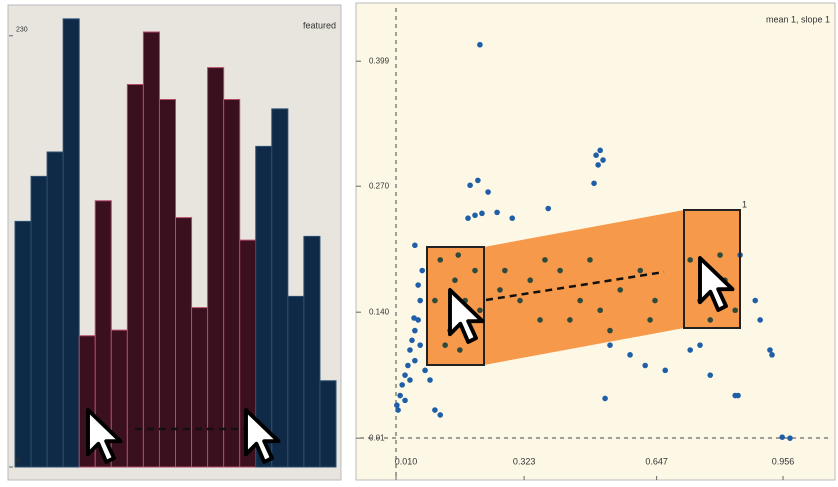 Image resolution: width=838 pixels, height=487 pixels. I want to click on x-tick-label: 0.010, so click(406, 461).